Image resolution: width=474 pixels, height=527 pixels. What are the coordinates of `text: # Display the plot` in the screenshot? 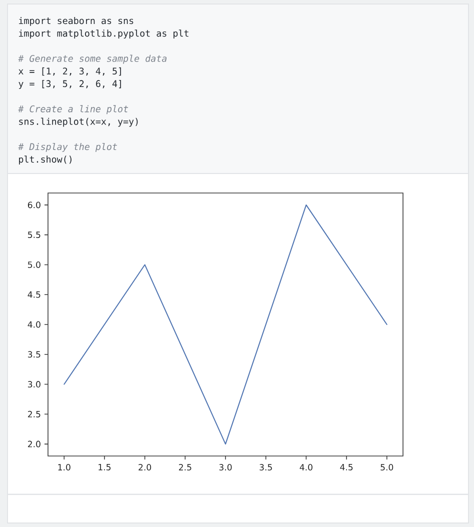 It's located at (68, 147).